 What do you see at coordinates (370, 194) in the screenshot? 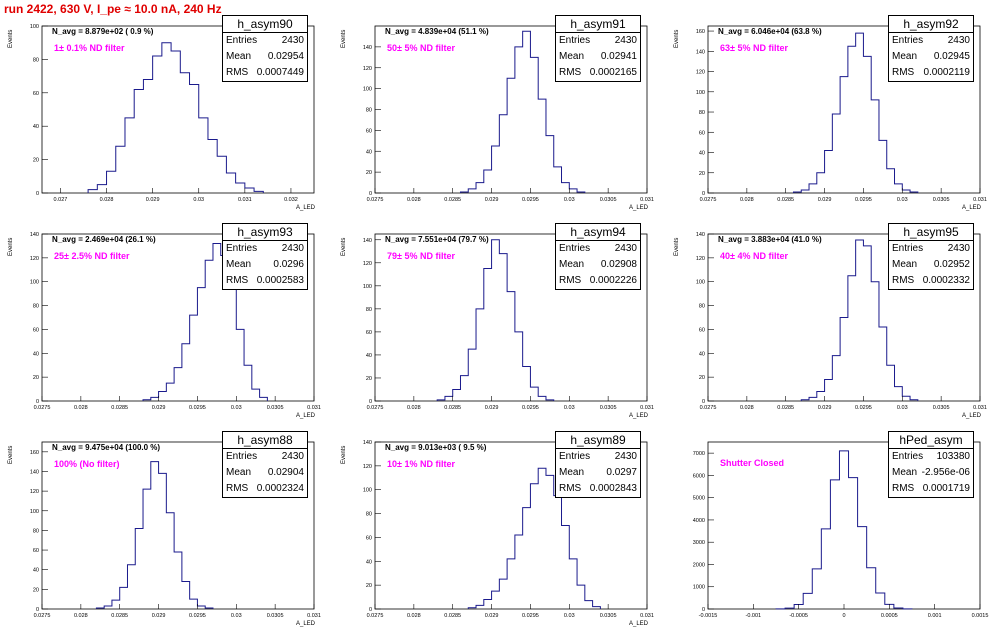
I see `y-tick-label: 0` at bounding box center [370, 194].